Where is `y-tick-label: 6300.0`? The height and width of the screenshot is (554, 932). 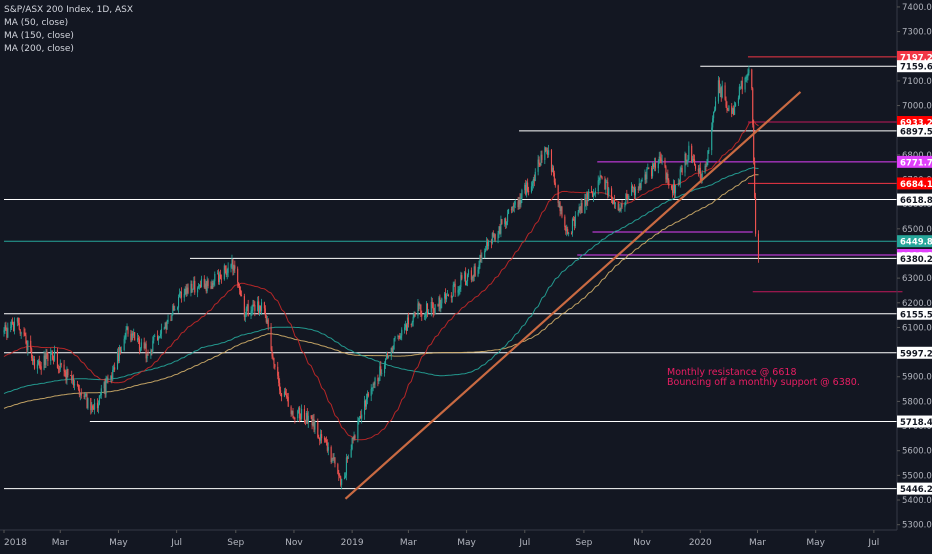 y-tick-label: 6300.0 is located at coordinates (917, 279).